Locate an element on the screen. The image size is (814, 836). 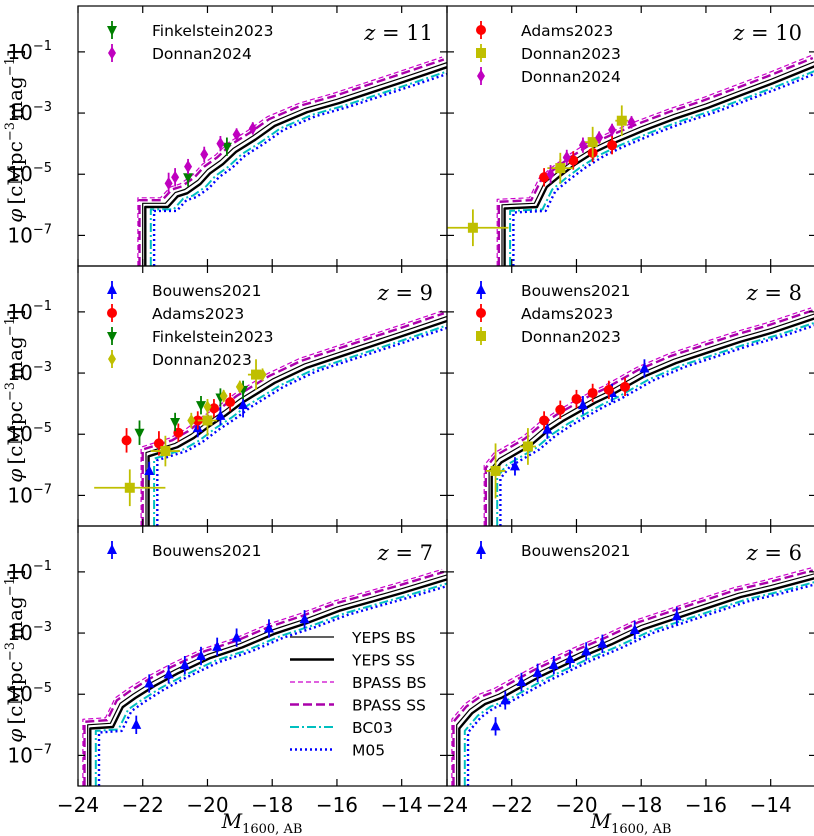
y-tick-label: 10⁻³ is located at coordinates (29, 372).